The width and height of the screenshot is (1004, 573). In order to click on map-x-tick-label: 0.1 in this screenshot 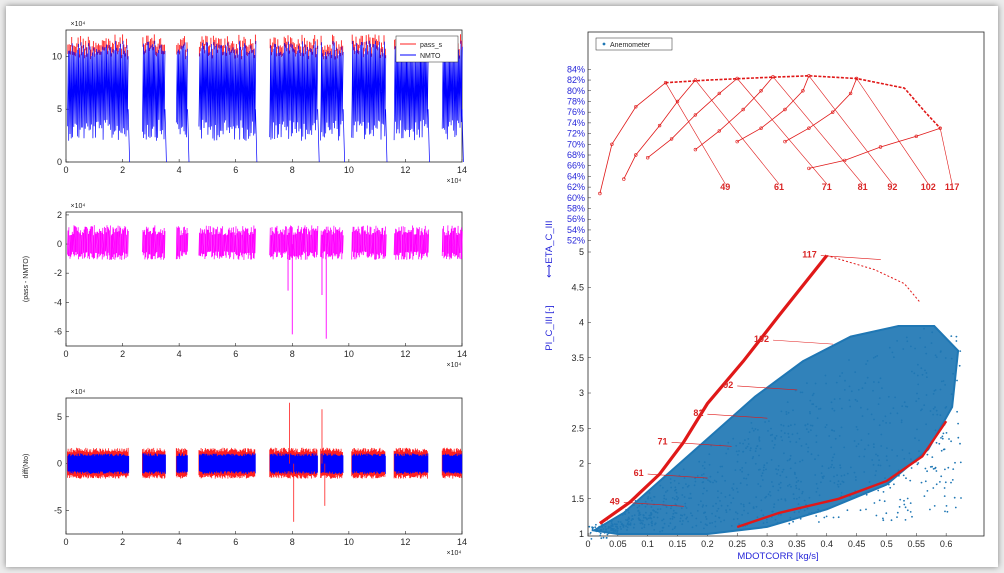, I will do `click(647, 544)`.